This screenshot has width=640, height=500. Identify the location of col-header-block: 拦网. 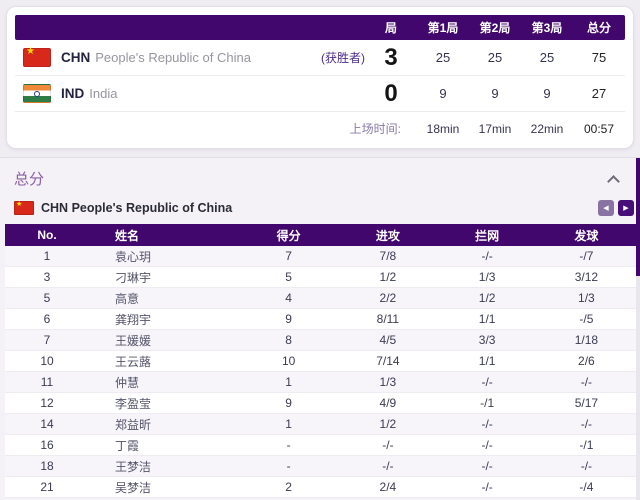
(487, 235).